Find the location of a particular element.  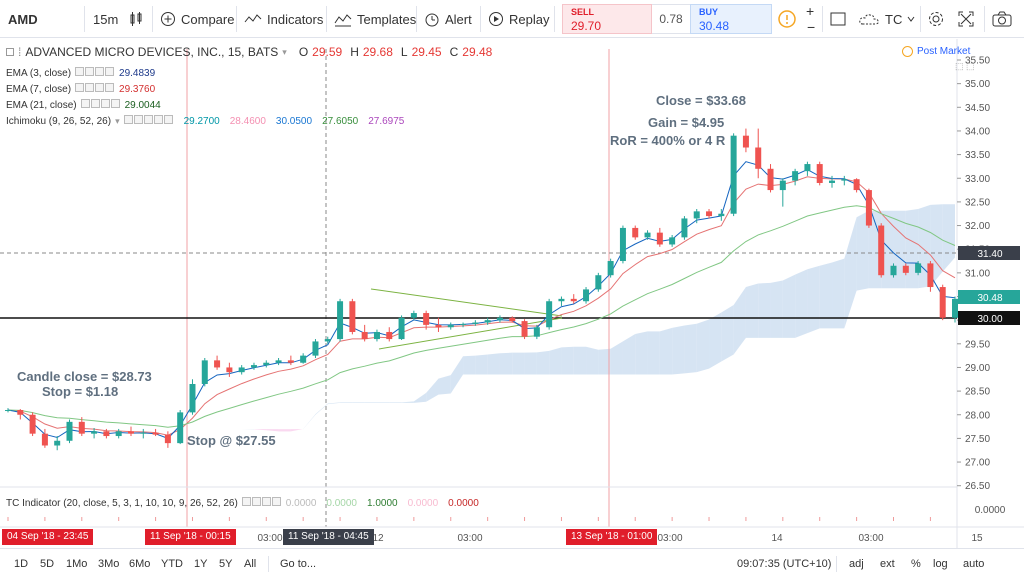

range-label: 1Y is located at coordinates (200, 564).